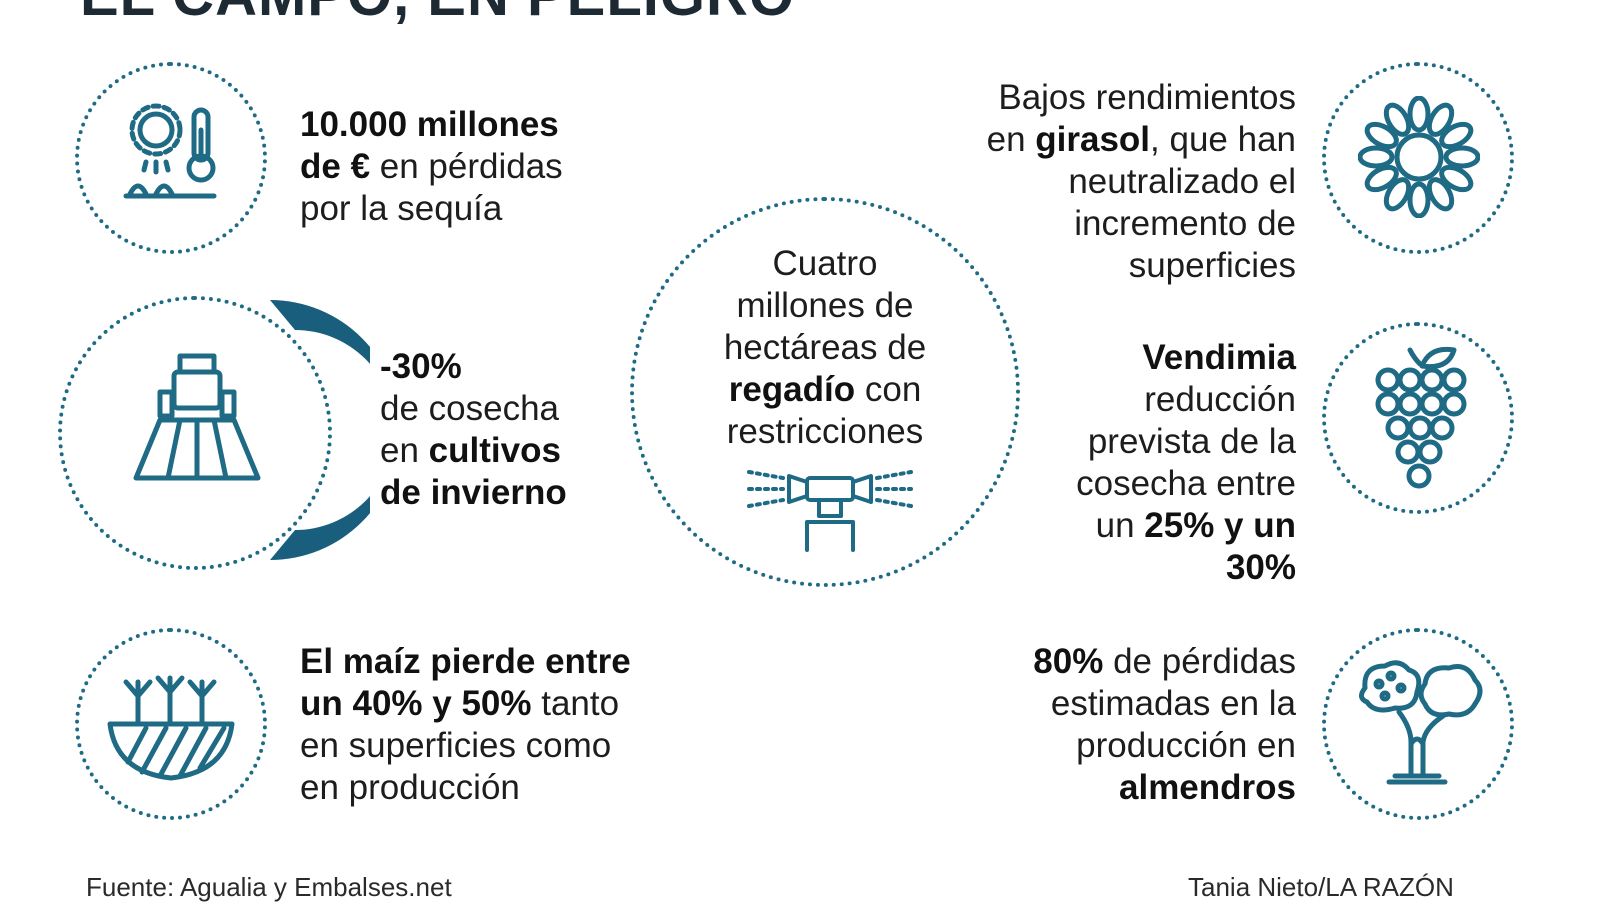 This screenshot has width=1600, height=903. I want to click on winter-crops-text: -30% de cosecha en cultivos de invierno, so click(473, 429).